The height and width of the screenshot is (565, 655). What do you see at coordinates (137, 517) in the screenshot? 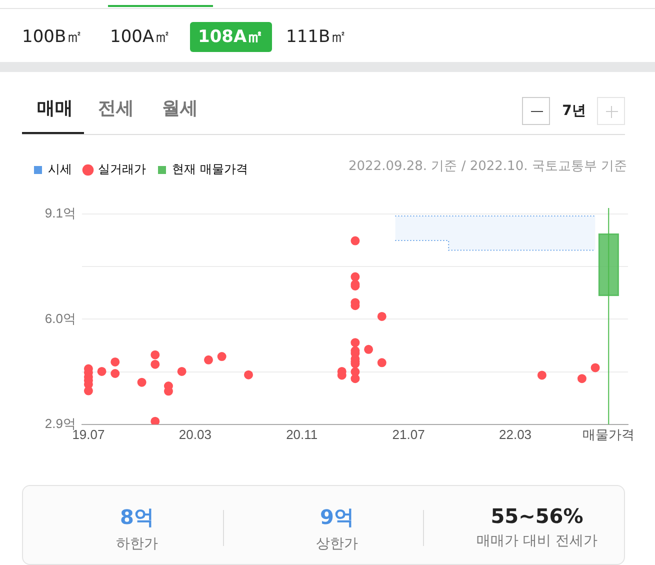
I see `text: 8억` at bounding box center [137, 517].